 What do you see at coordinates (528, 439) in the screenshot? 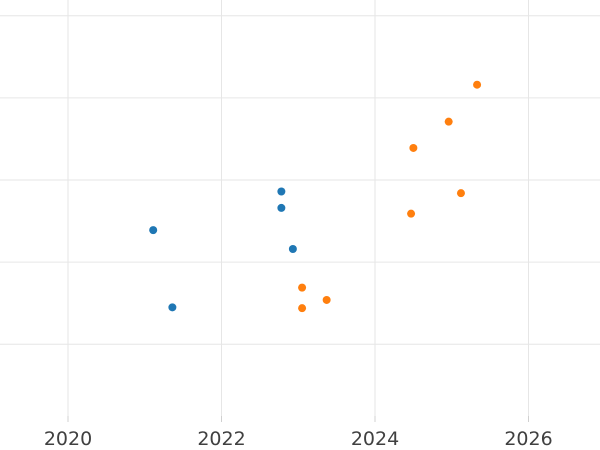
I see `x-tick-label: 2026` at bounding box center [528, 439].